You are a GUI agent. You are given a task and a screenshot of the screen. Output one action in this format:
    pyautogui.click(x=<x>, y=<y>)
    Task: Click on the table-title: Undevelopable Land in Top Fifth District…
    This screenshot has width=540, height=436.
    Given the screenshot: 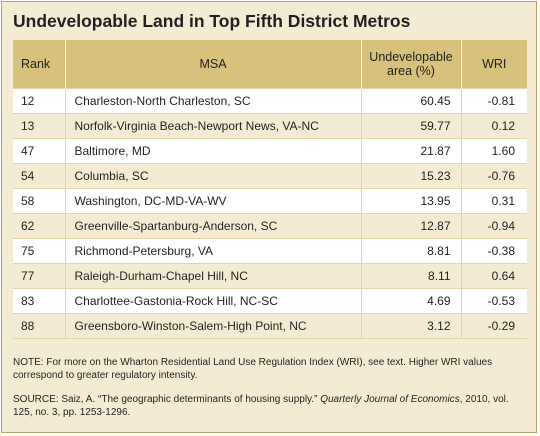 What is the action you would take?
    pyautogui.click(x=212, y=21)
    